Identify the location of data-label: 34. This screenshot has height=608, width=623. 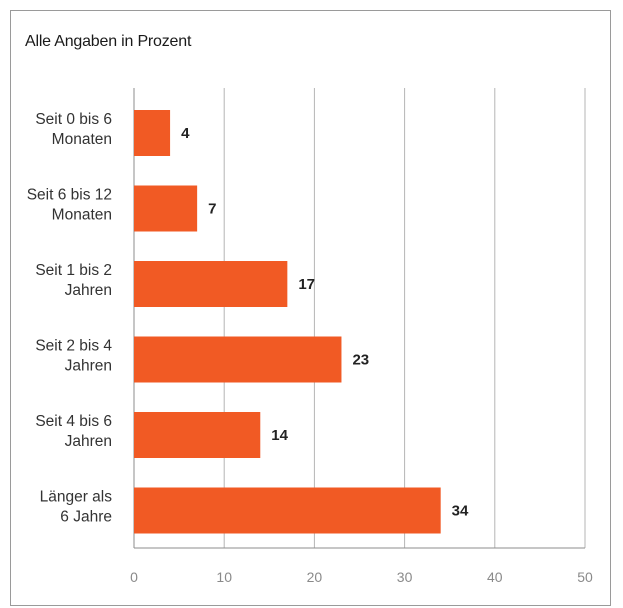
(460, 511).